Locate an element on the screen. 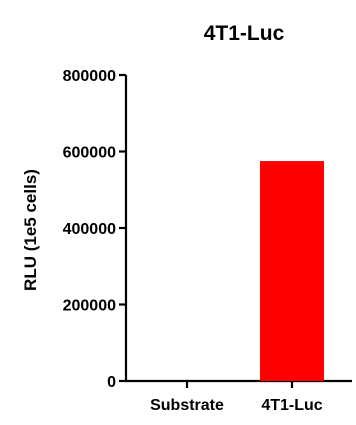 Image resolution: width=356 pixels, height=425 pixels. x-category-label: 4T1-Luc is located at coordinates (291, 405).